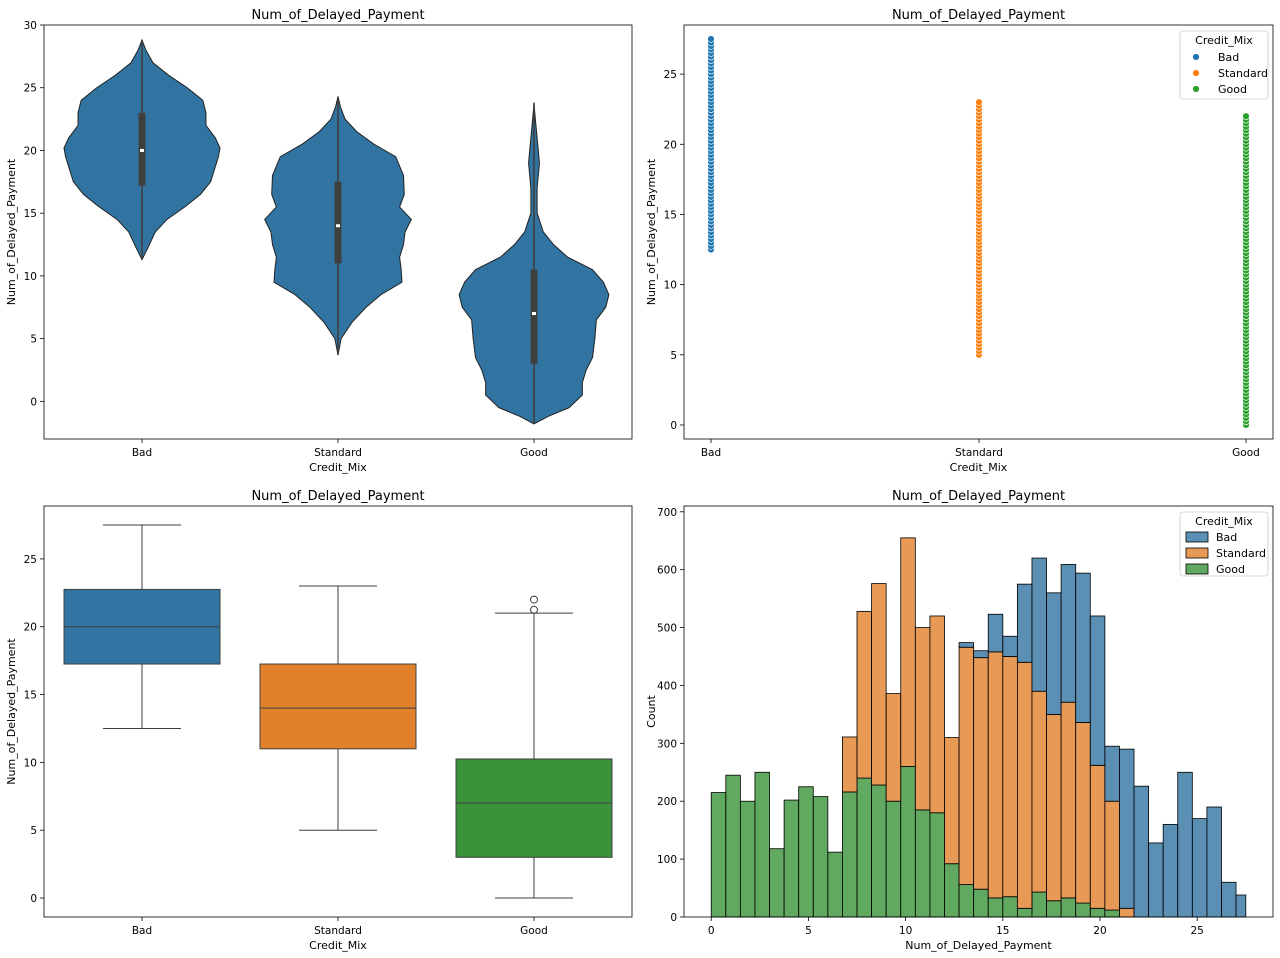  Describe the element at coordinates (142, 150) in the screenshot. I see `violin-median` at that location.